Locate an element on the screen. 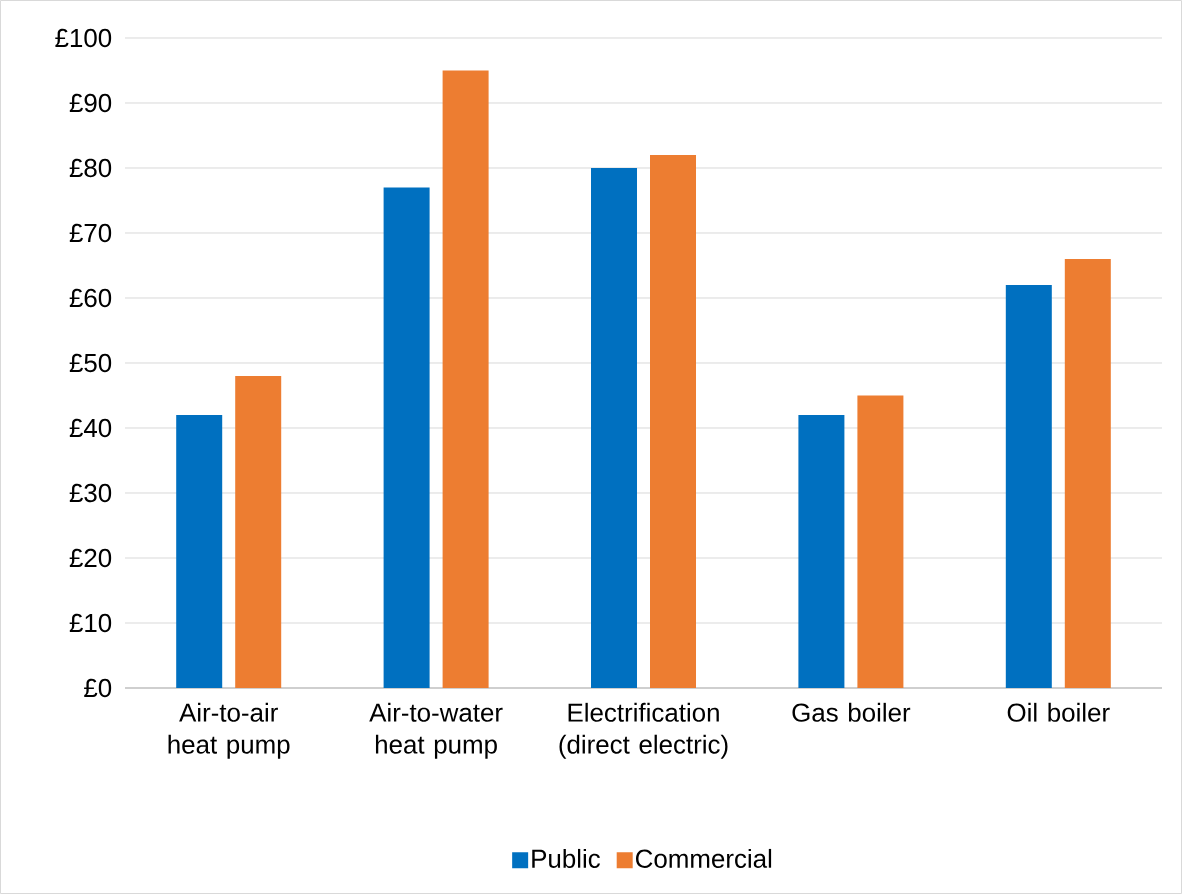 This screenshot has width=1182, height=894. y-tick-label: £20 is located at coordinates (90, 558).